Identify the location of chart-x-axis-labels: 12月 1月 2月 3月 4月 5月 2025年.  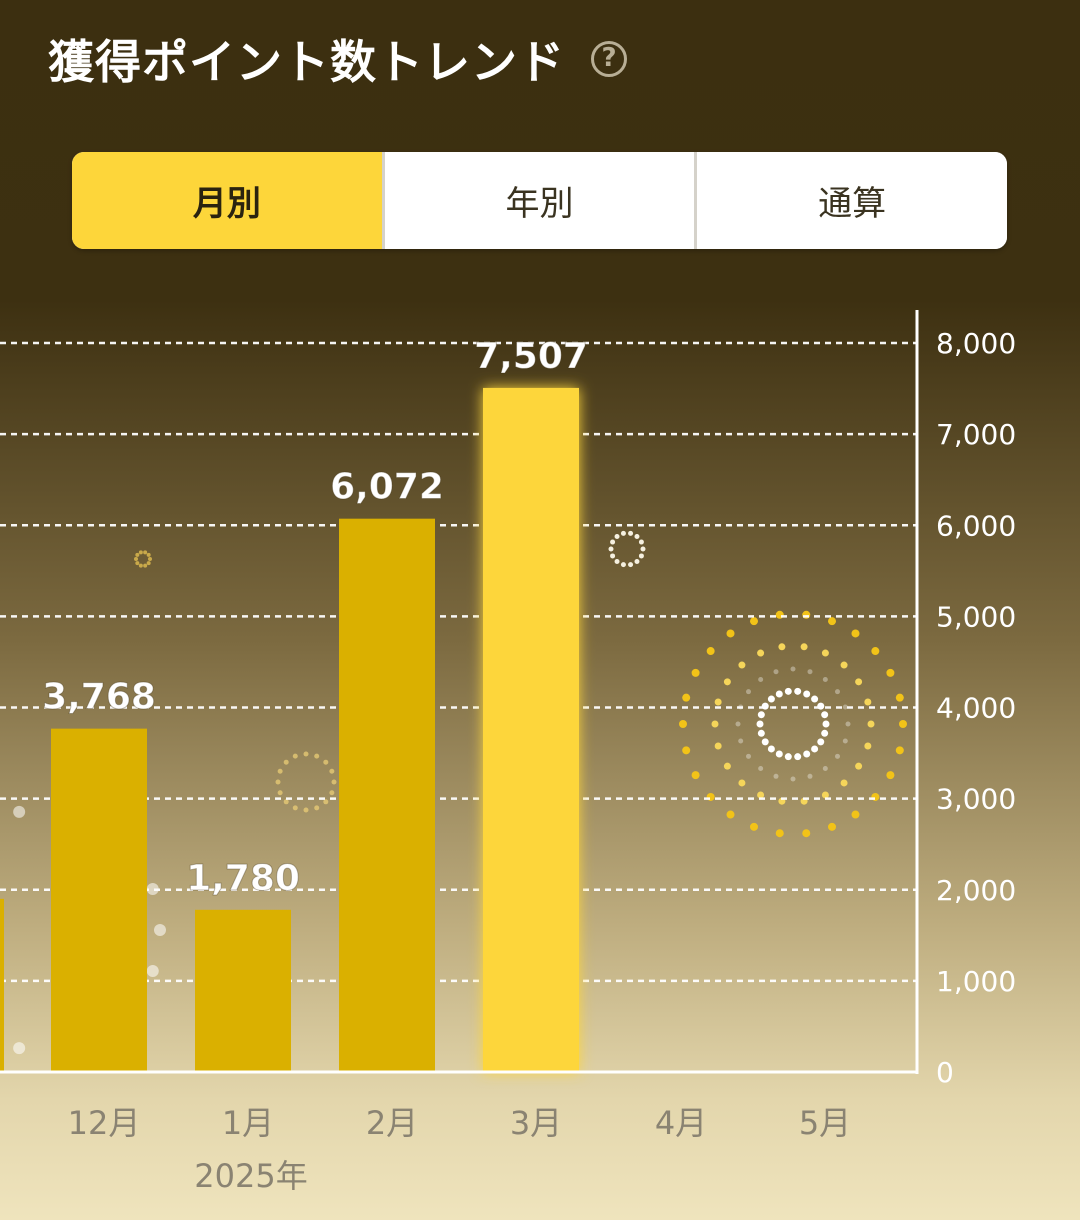
(460, 1149).